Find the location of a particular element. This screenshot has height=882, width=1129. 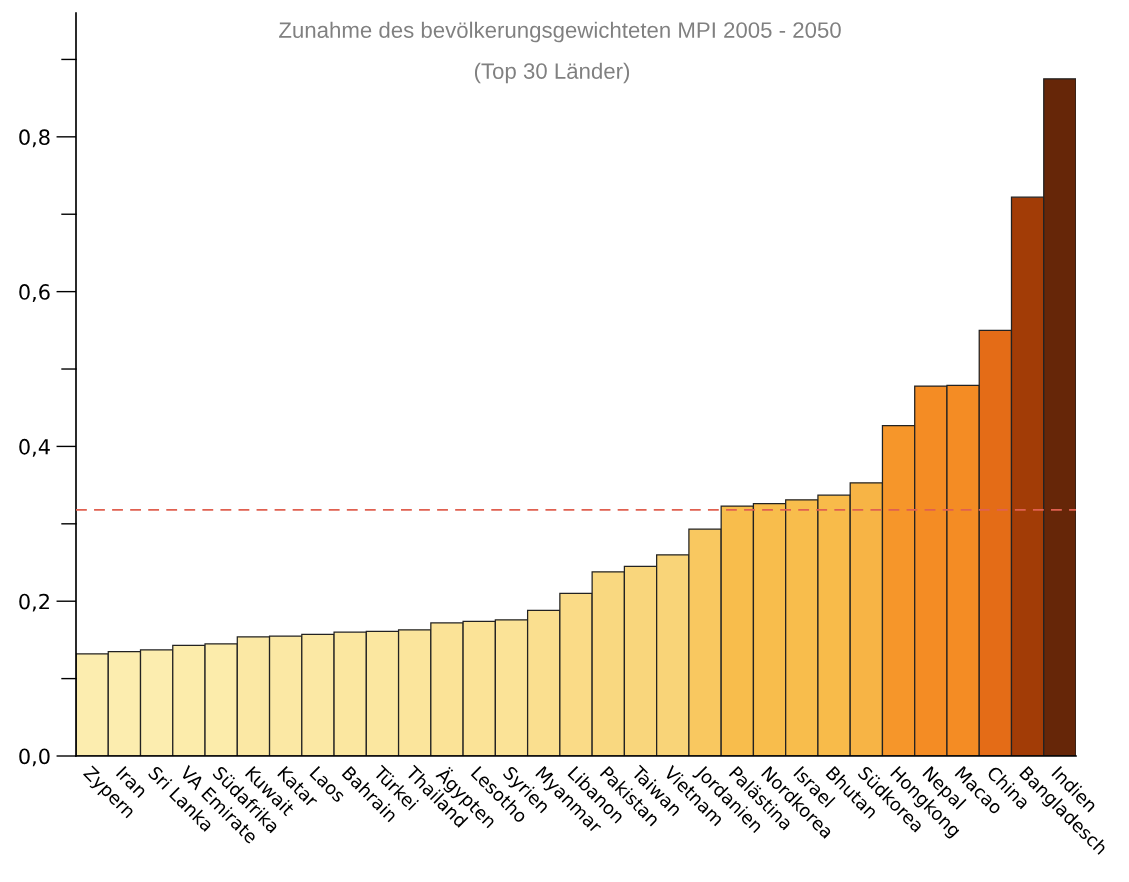

chart-title: Zunahme des bevölkerungsgewichteten MPI 2005 - 2050 is located at coordinates (560, 32).